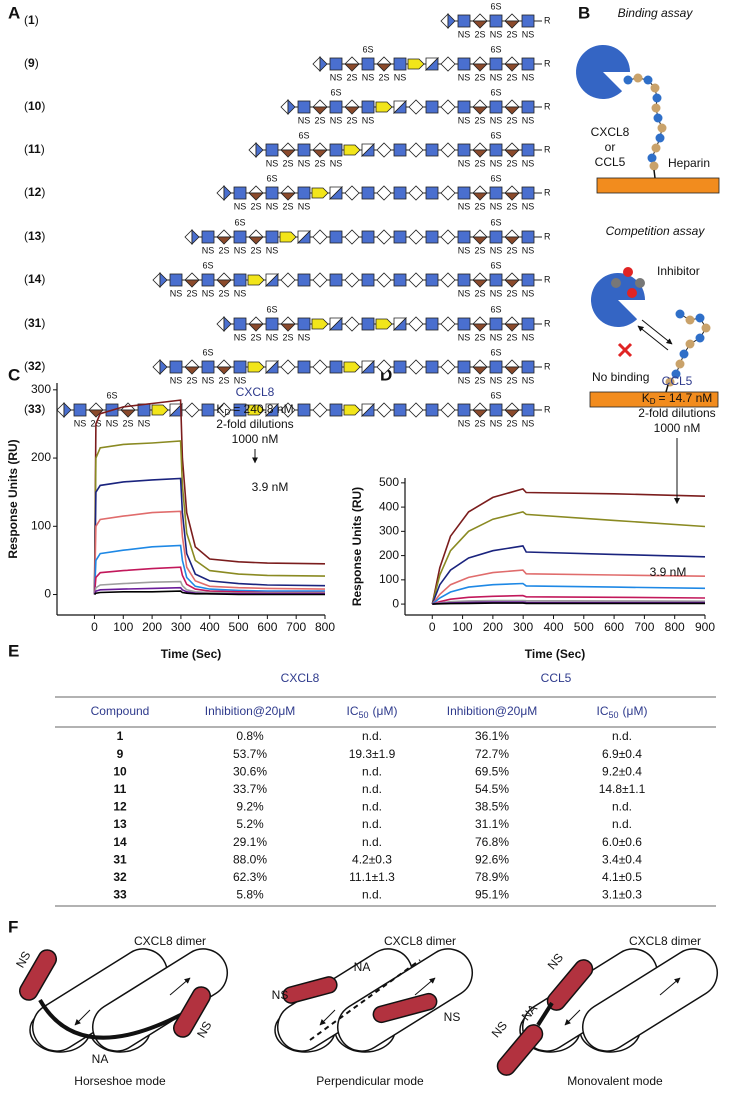 This screenshot has width=736, height=1097. I want to click on x-tick-label: 200, so click(152, 627).